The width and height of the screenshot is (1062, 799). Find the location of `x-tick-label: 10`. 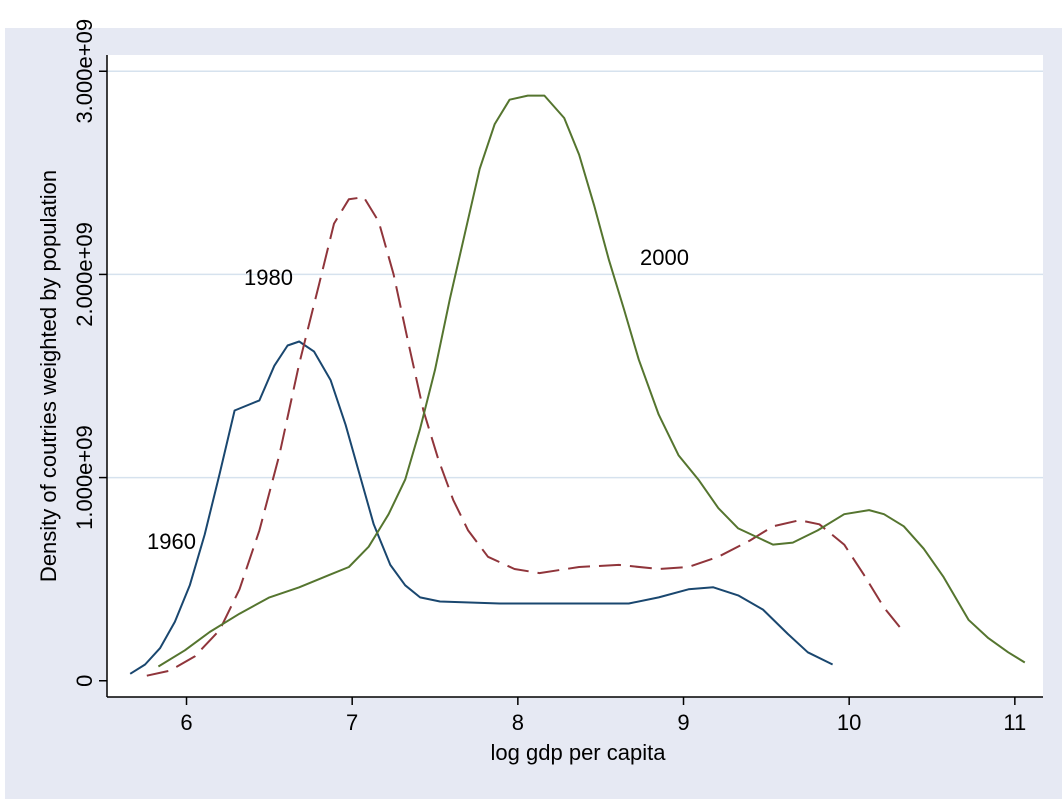

x-tick-label: 10 is located at coordinates (849, 722).